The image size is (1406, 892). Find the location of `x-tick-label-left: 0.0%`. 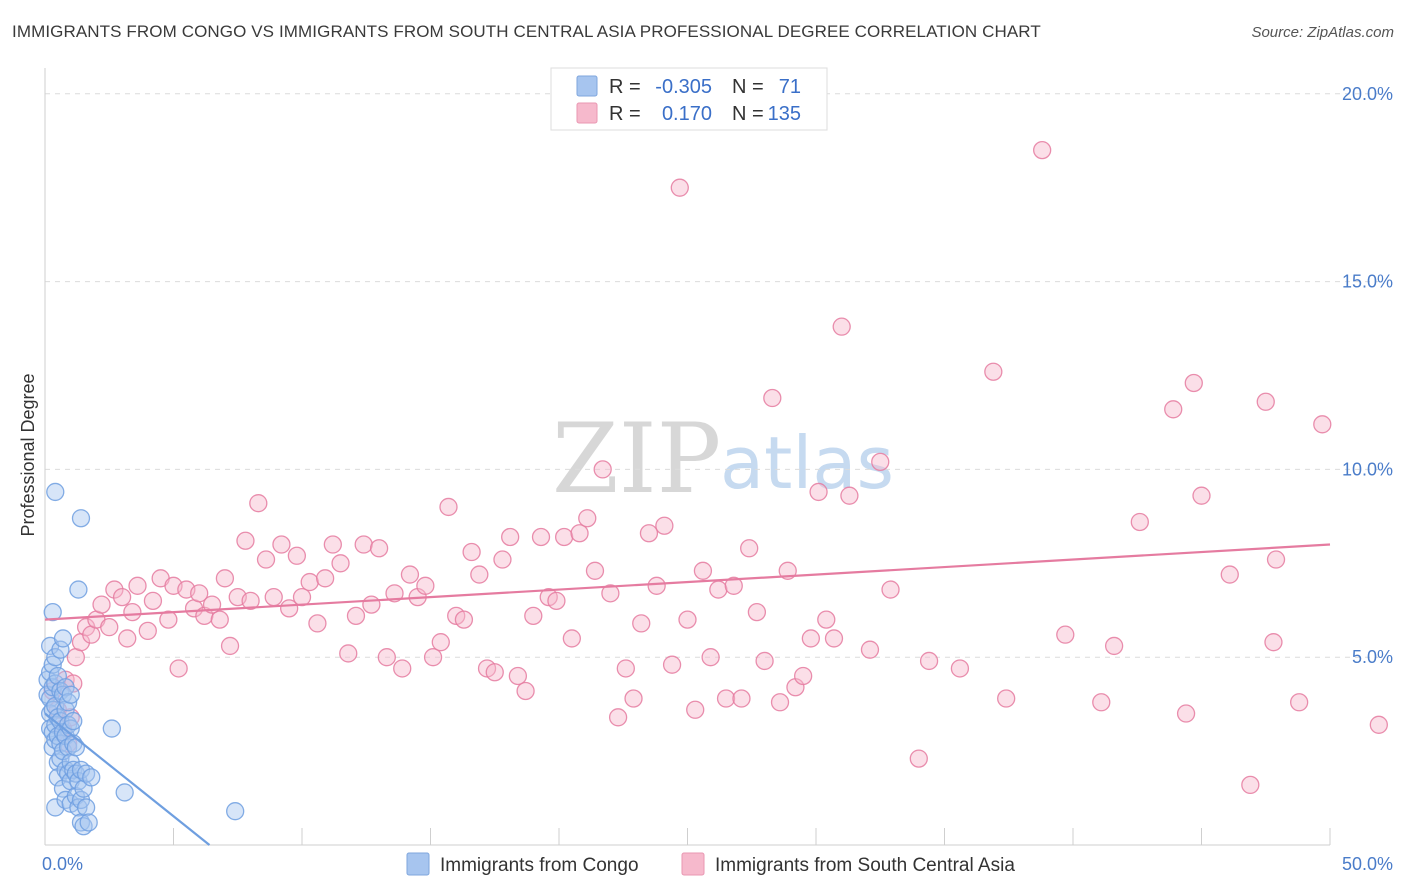

x-tick-label-left: 0.0% is located at coordinates (62, 864).